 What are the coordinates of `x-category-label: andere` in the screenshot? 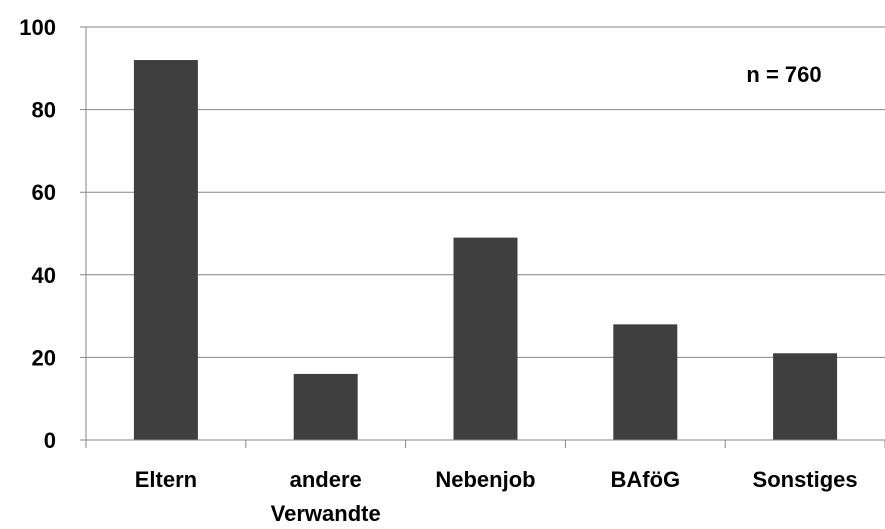 It's located at (326, 479).